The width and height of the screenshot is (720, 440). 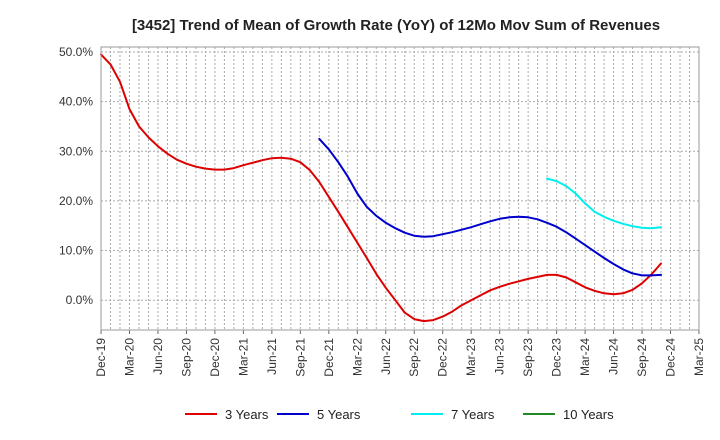 What do you see at coordinates (357, 357) in the screenshot?
I see `x-tick-label: Mar-22` at bounding box center [357, 357].